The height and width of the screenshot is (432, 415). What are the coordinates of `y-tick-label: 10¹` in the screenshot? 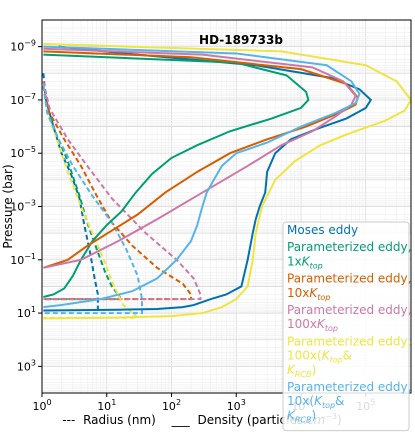 It's located at (26, 312).